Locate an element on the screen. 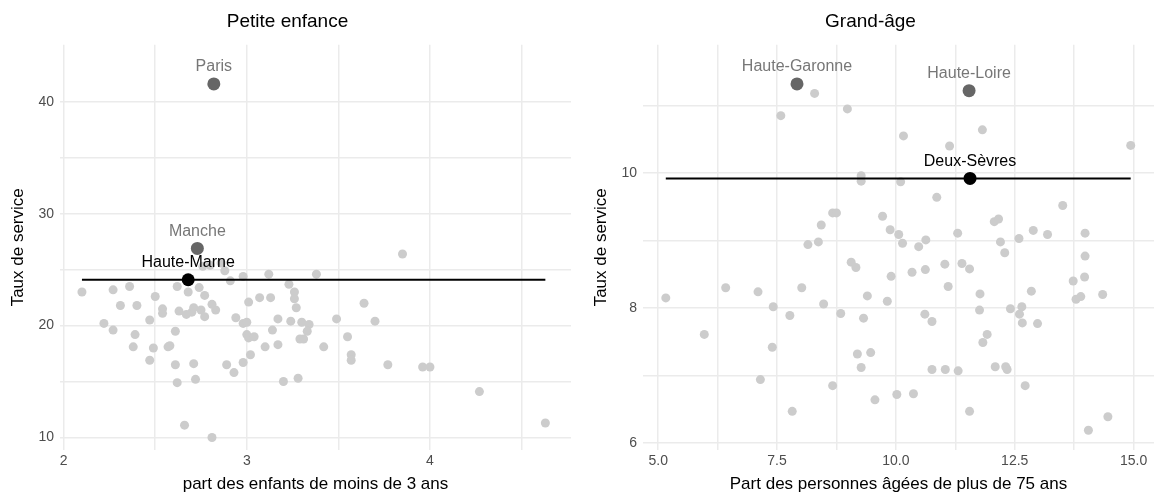 The height and width of the screenshot is (501, 1166). x-tick-label: 3 is located at coordinates (246, 460).